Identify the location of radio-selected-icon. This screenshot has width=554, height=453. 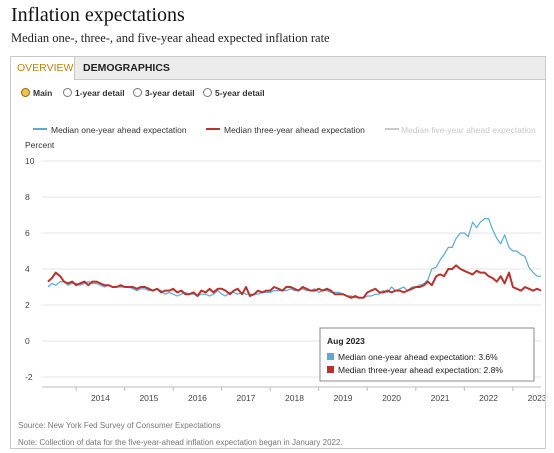
(25, 92).